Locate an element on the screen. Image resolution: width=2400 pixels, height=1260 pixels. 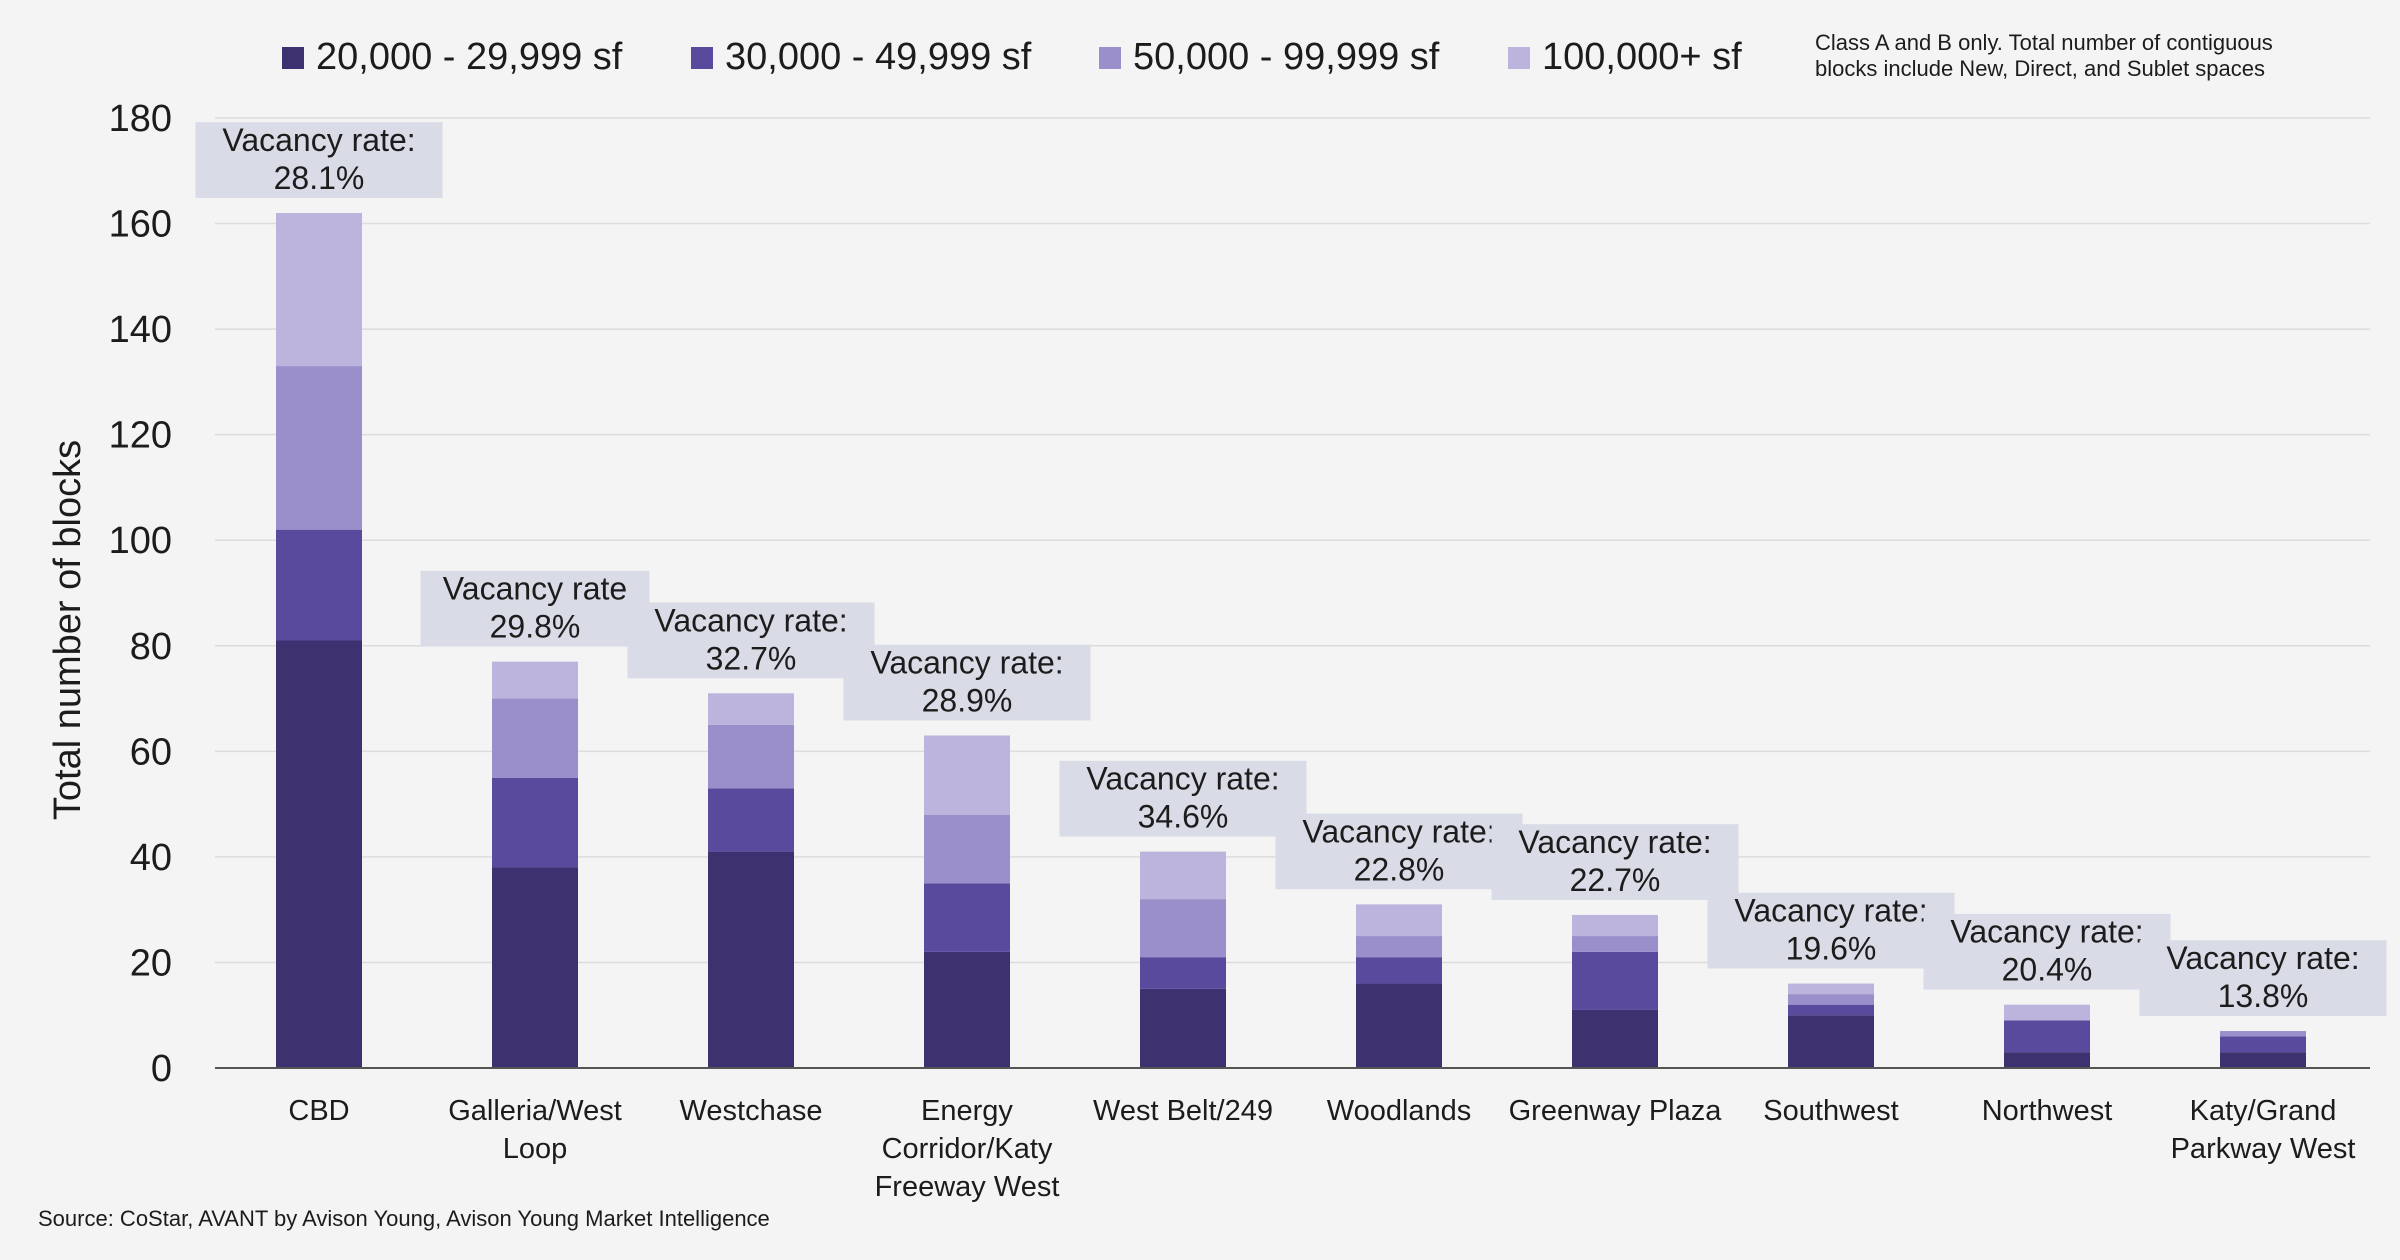
x-tick-label: Energy Corridor/Katy Freeway West is located at coordinates (967, 1149).